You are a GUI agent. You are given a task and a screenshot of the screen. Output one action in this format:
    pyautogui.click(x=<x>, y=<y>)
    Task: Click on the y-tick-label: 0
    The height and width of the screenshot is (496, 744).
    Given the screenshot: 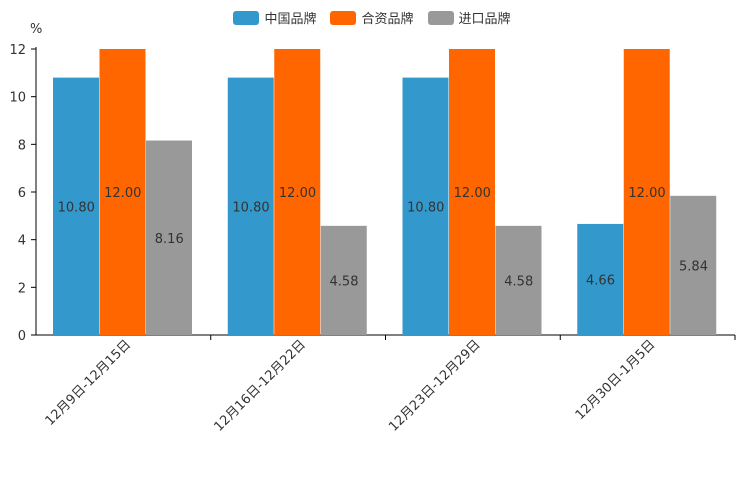 What is the action you would take?
    pyautogui.click(x=22, y=336)
    